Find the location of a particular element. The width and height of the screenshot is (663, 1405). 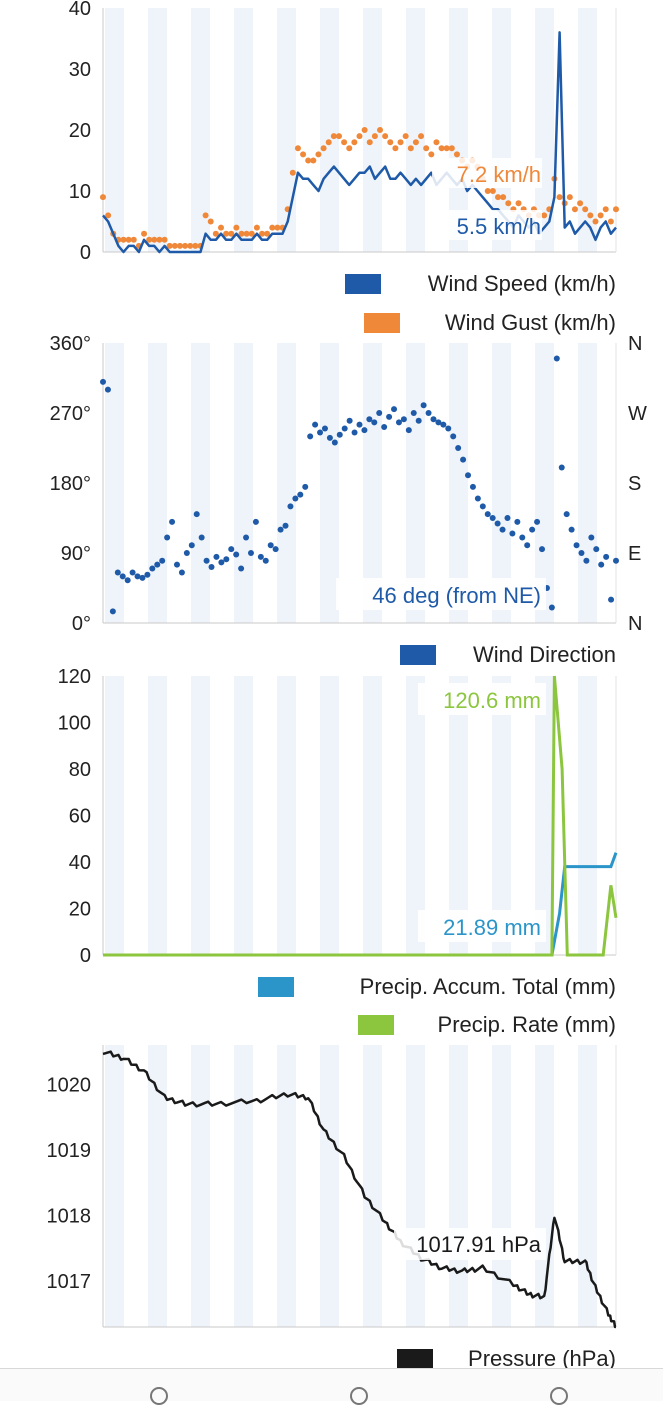

compass-tick-label: S is located at coordinates (634, 484).